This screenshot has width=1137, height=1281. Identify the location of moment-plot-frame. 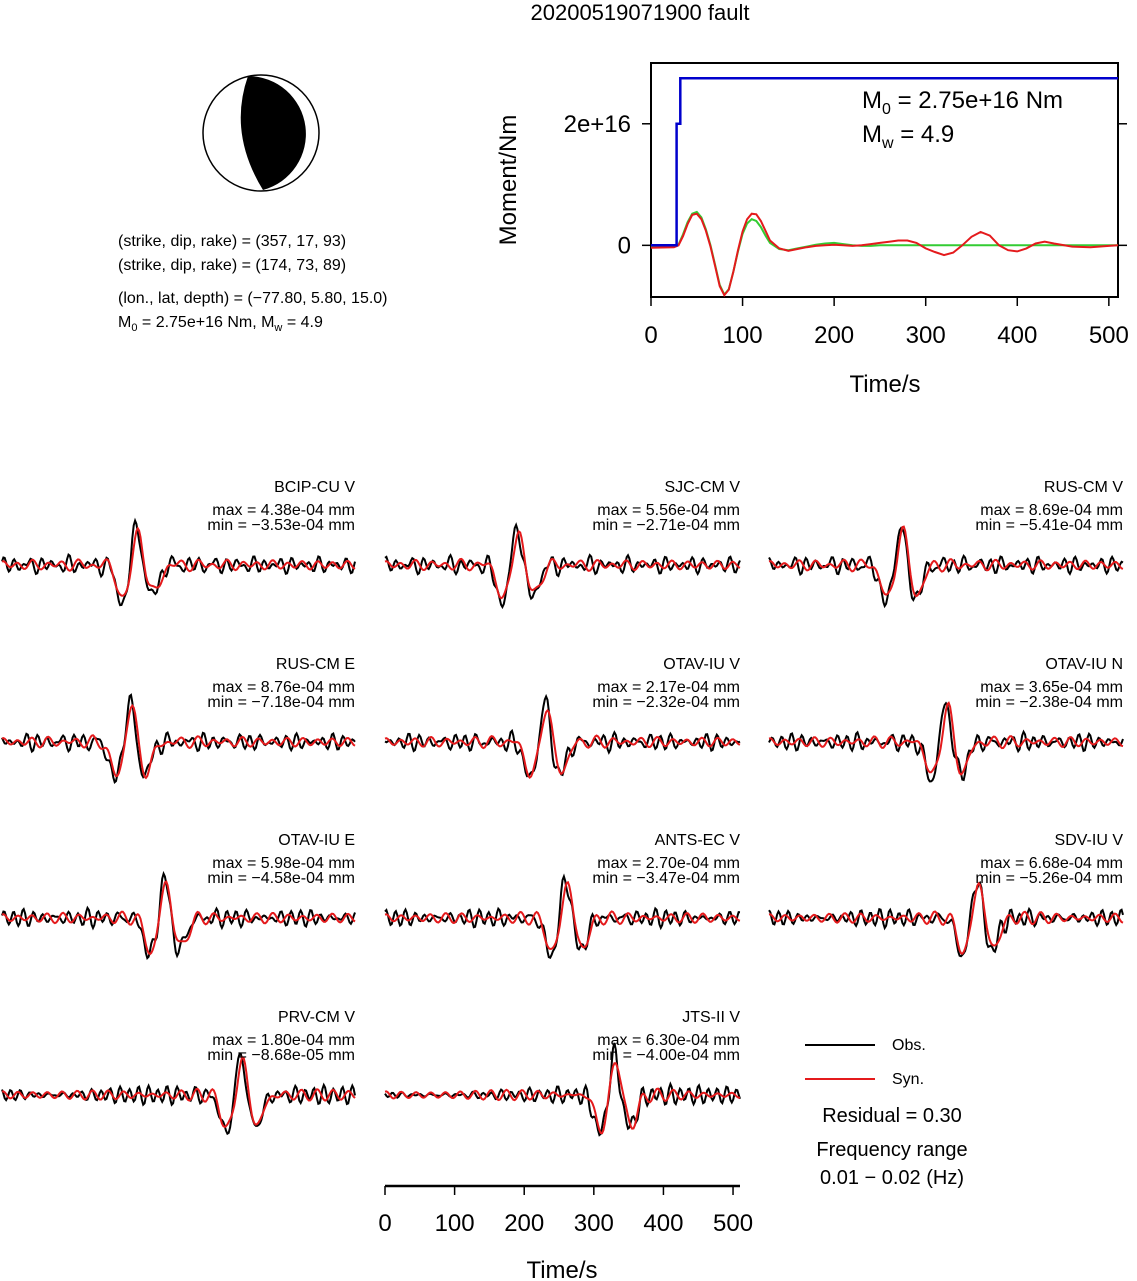
(884, 180).